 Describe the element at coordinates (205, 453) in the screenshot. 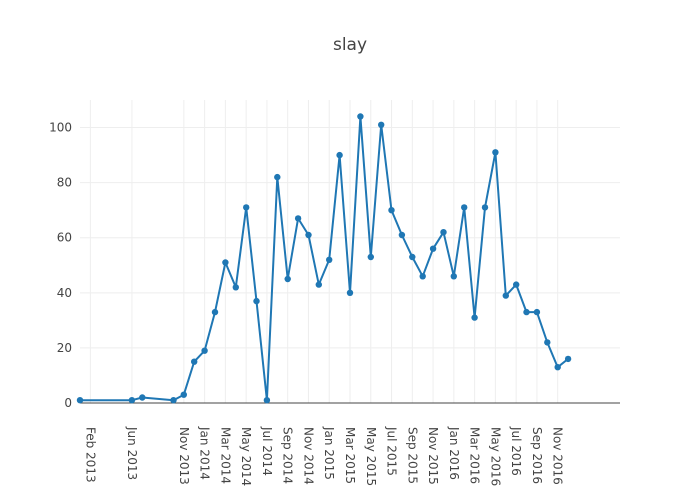

I see `x-tick-label: Jan 2014` at that location.